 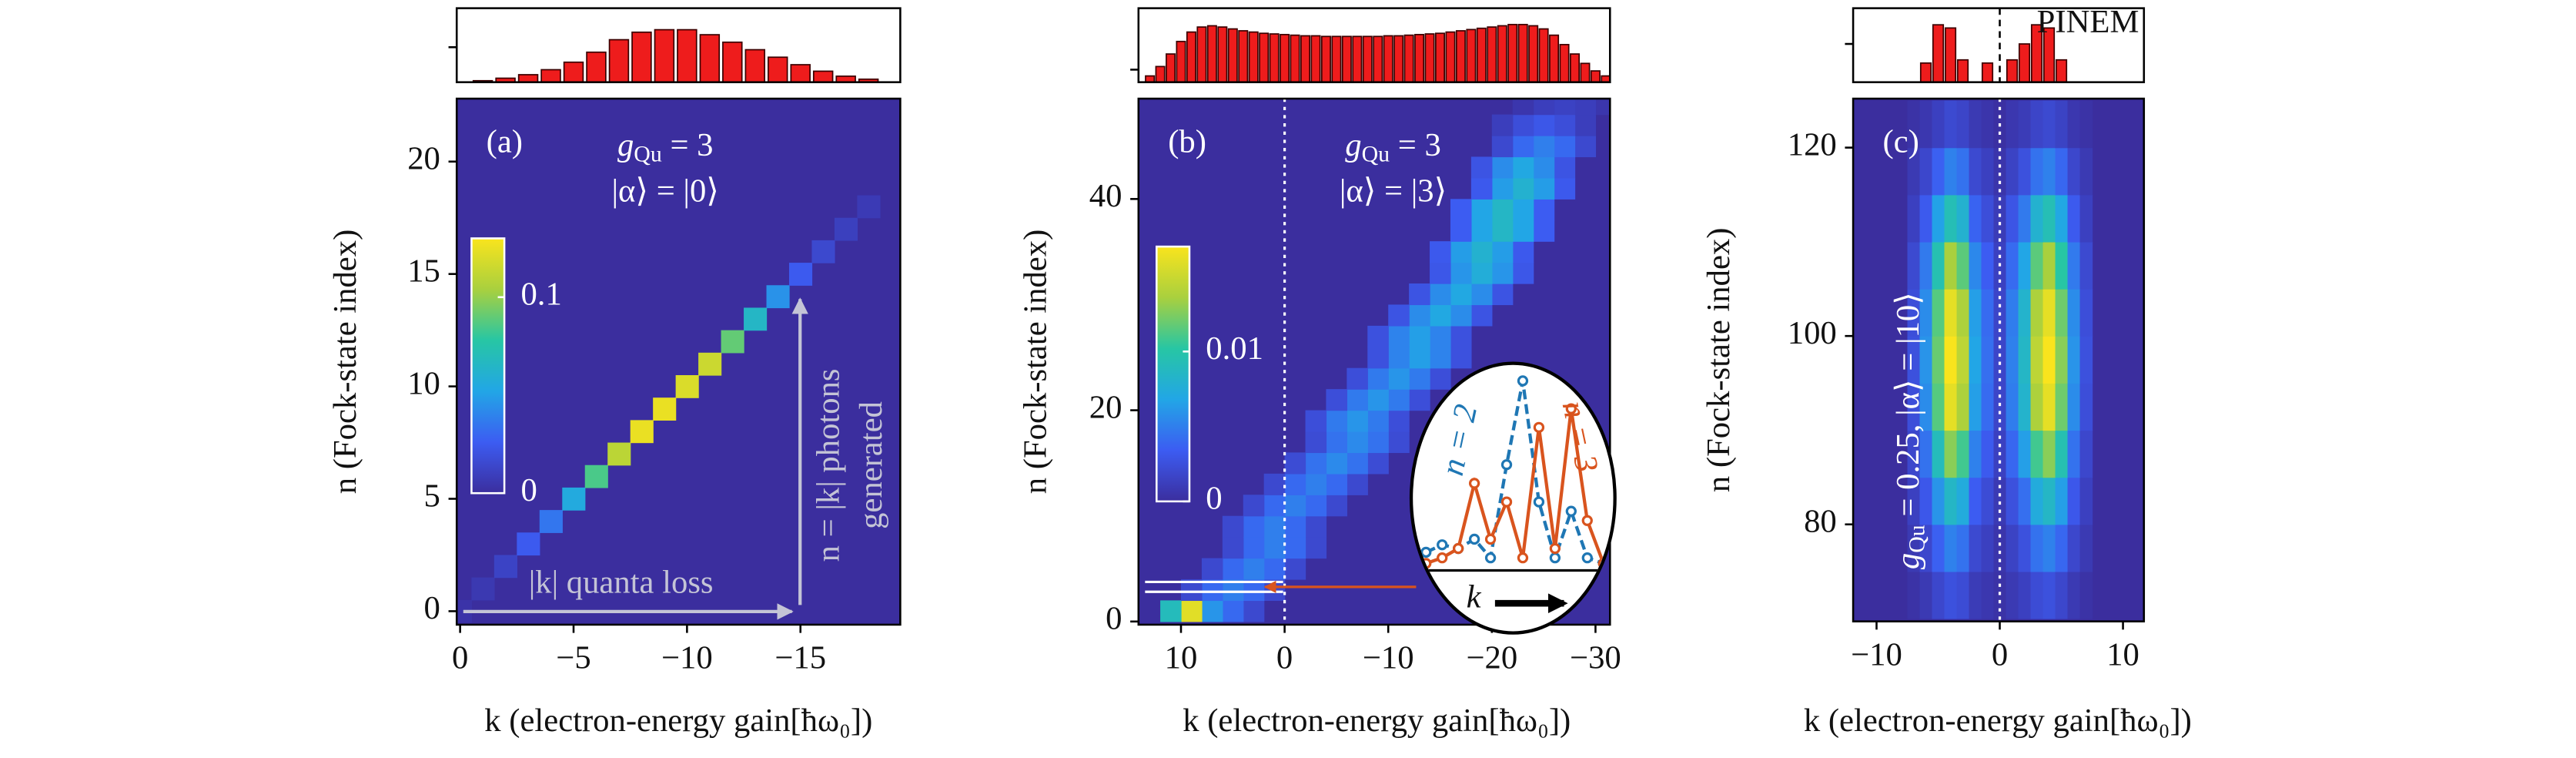 I want to click on colorbar-tick-label: 0, so click(x=528, y=490).